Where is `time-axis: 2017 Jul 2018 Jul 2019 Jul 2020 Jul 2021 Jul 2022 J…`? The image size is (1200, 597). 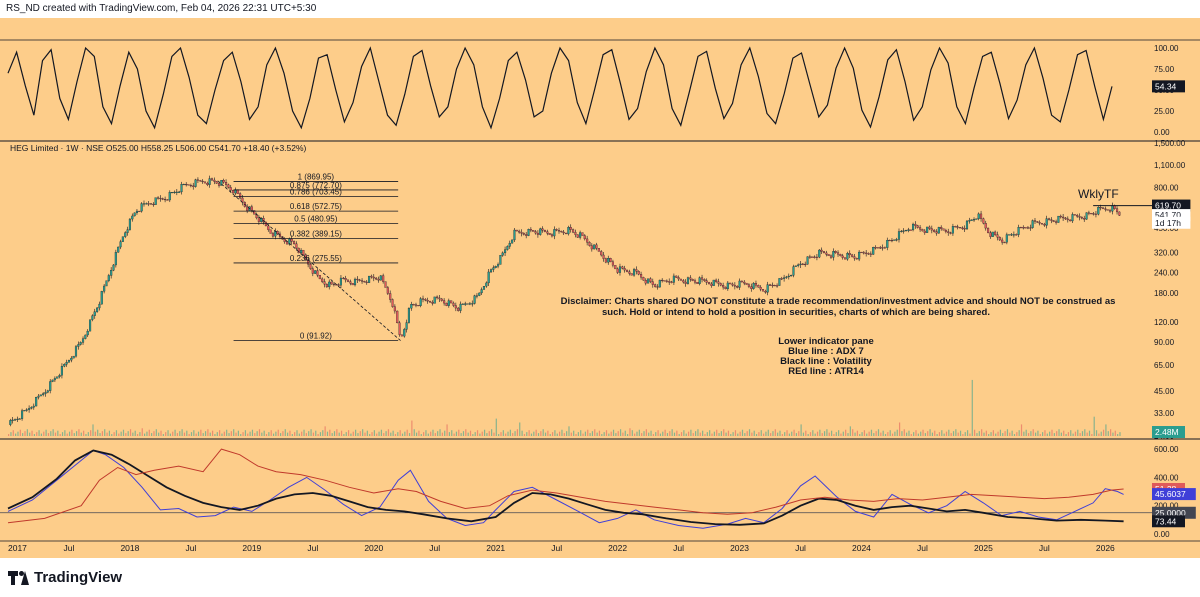
time-axis: 2017 Jul 2018 Jul 2019 Jul 2020 Jul 2021 Jul 2022 J… is located at coordinates (561, 548).